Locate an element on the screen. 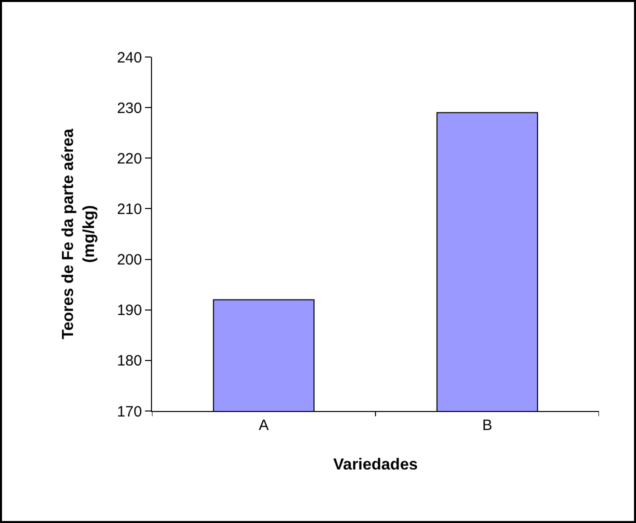 The width and height of the screenshot is (636, 523). x-axis-title: Variedades is located at coordinates (375, 465).